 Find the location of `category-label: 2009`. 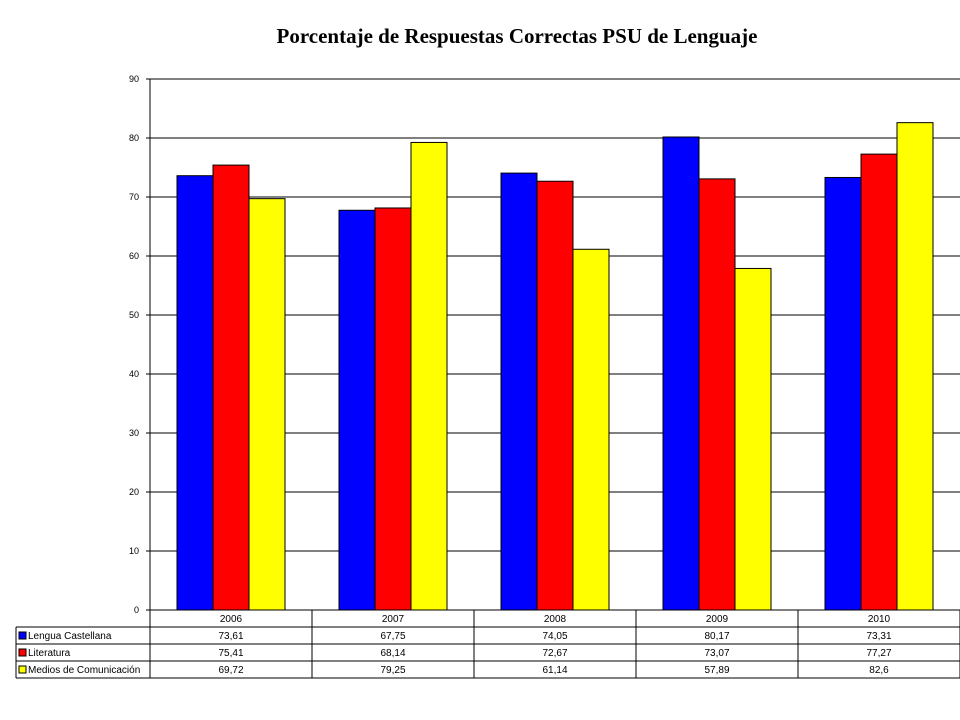

category-label: 2009 is located at coordinates (717, 619).